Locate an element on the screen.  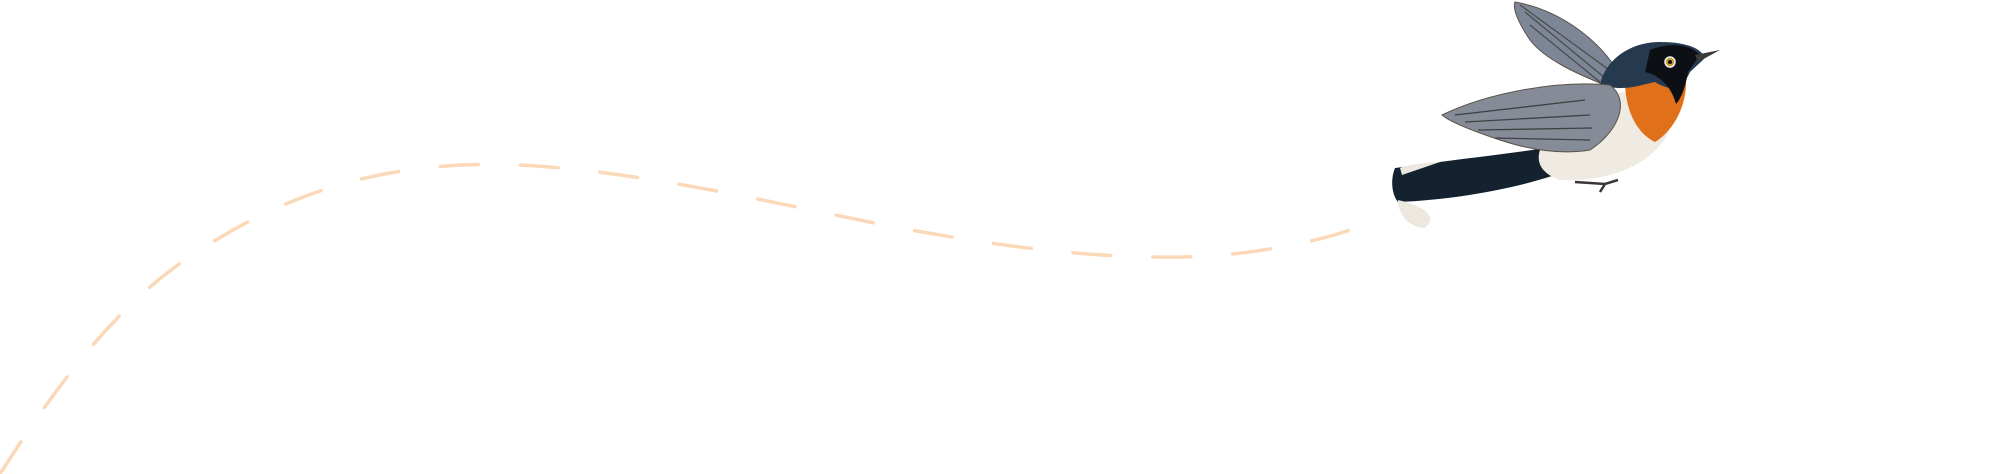
flying-bird-illustration is located at coordinates (1556, 114).